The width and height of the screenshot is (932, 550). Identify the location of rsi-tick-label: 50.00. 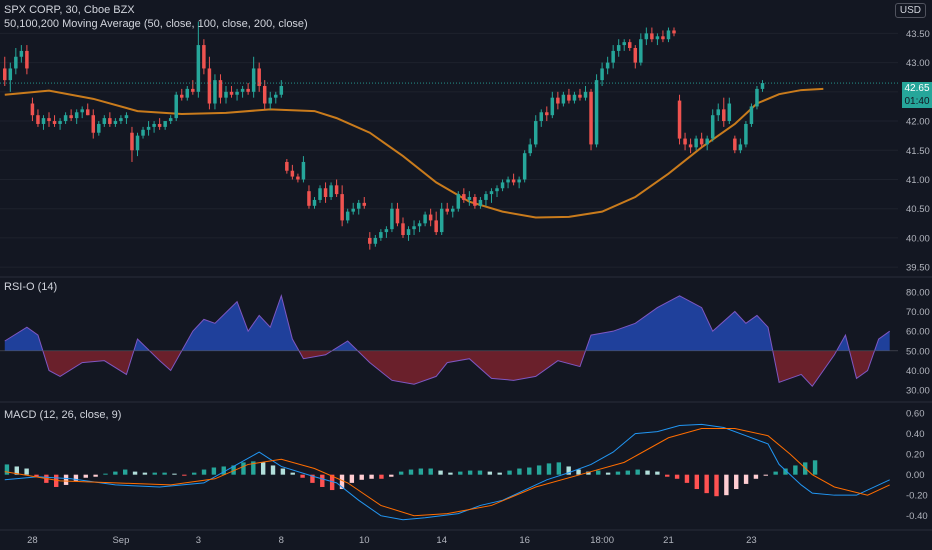
(918, 351).